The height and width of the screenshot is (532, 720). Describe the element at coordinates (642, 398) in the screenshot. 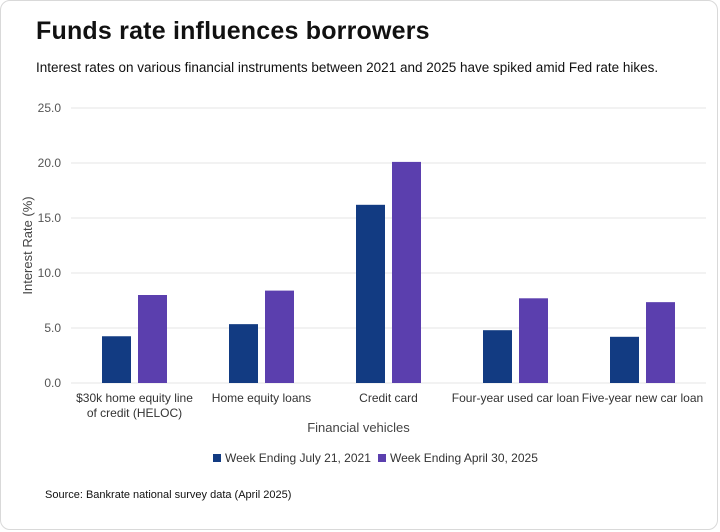

I see `x-tick-label-5: Five-year new car loan` at that location.